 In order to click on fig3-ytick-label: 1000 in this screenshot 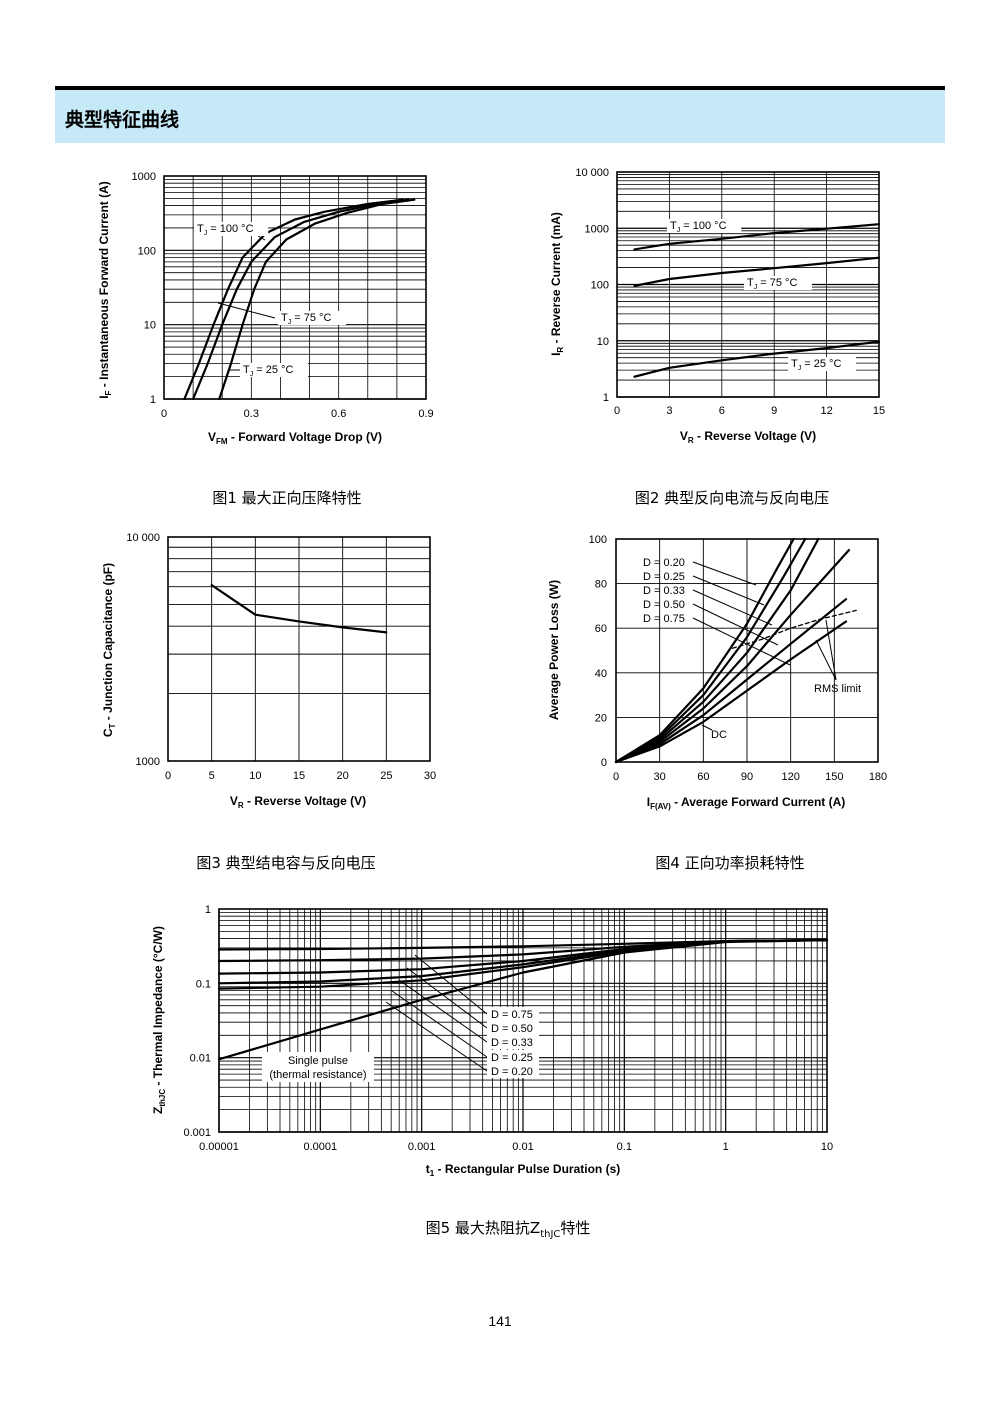, I will do `click(148, 762)`.